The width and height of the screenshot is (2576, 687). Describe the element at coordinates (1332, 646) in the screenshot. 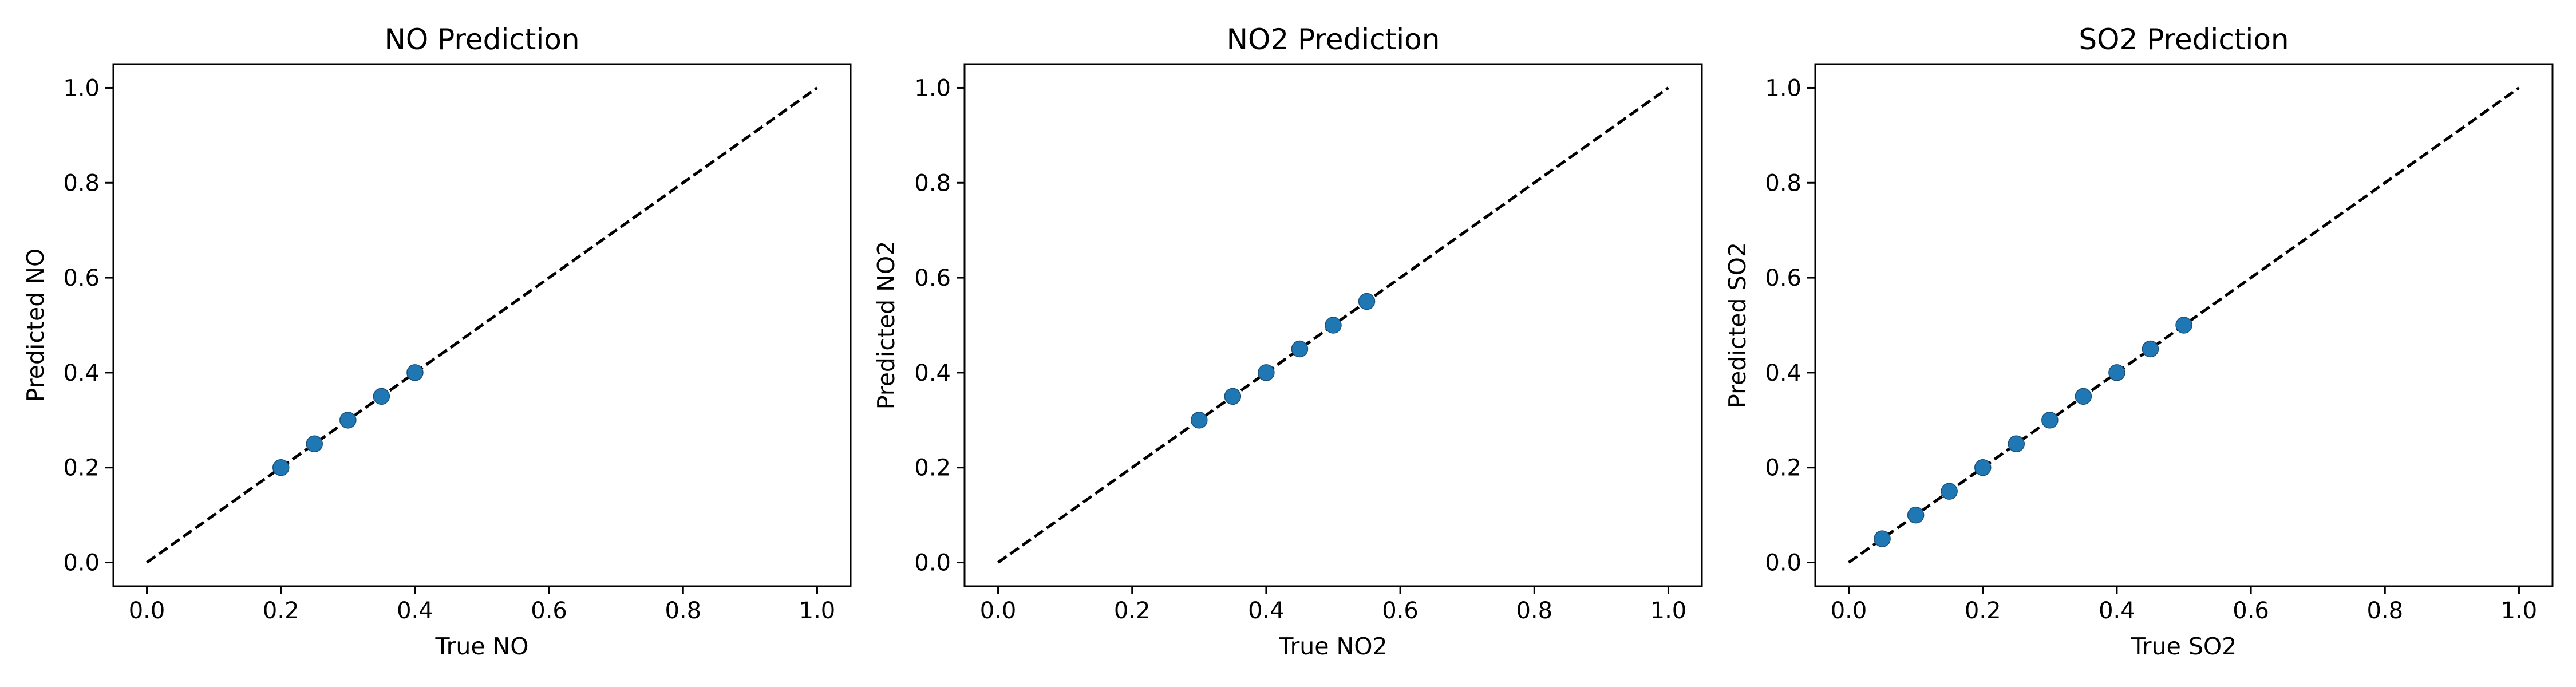

I see `x-axis-label: True NO2` at that location.